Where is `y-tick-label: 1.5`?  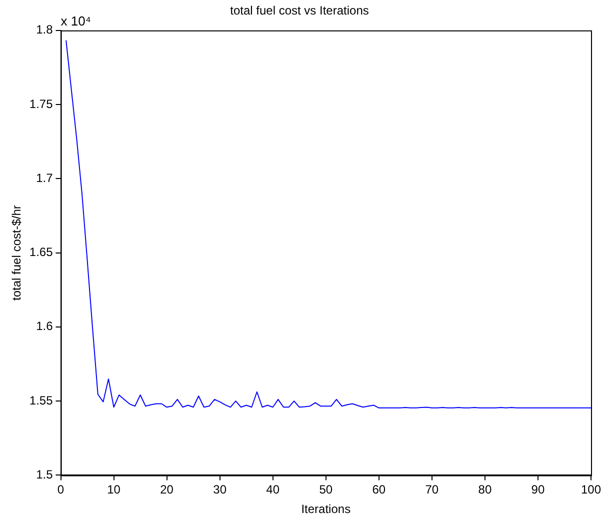 y-tick-label: 1.5 is located at coordinates (45, 475).